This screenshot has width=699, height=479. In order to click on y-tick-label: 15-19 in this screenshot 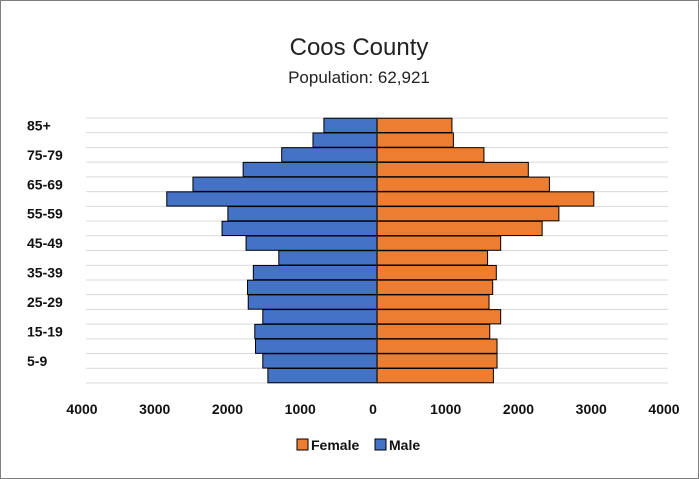, I will do `click(45, 331)`.